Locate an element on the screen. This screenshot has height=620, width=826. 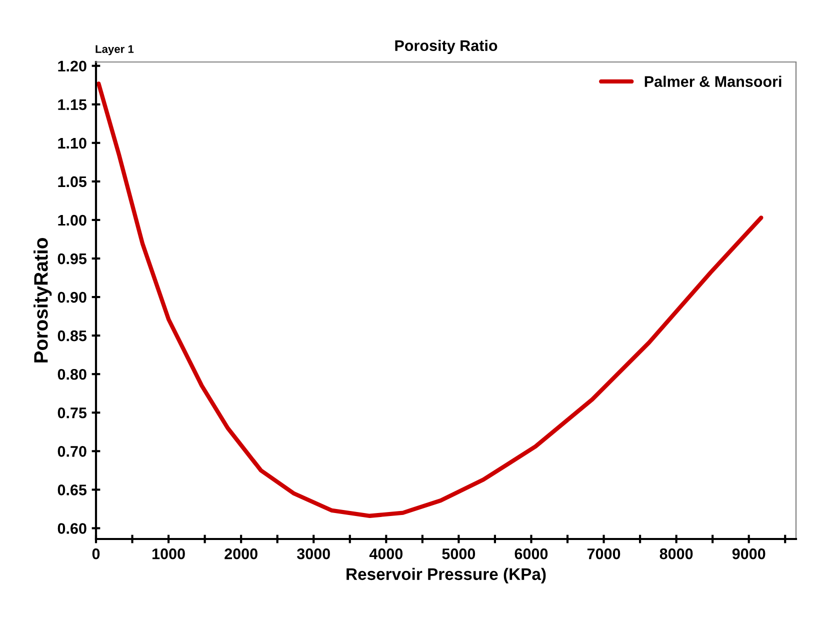
y-tick-label: 0.70 is located at coordinates (72, 451).